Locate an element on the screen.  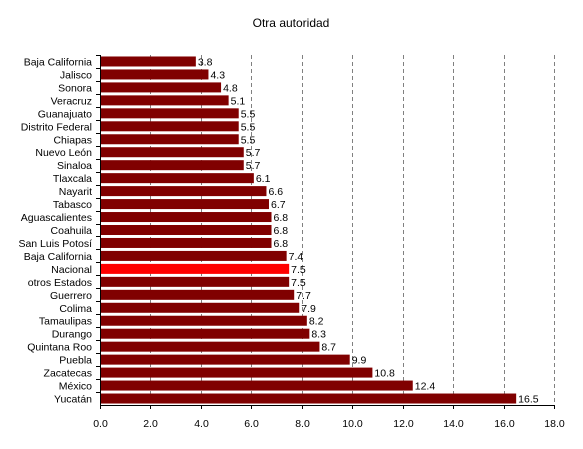
category-label: San Luis Potosí is located at coordinates (55, 244).